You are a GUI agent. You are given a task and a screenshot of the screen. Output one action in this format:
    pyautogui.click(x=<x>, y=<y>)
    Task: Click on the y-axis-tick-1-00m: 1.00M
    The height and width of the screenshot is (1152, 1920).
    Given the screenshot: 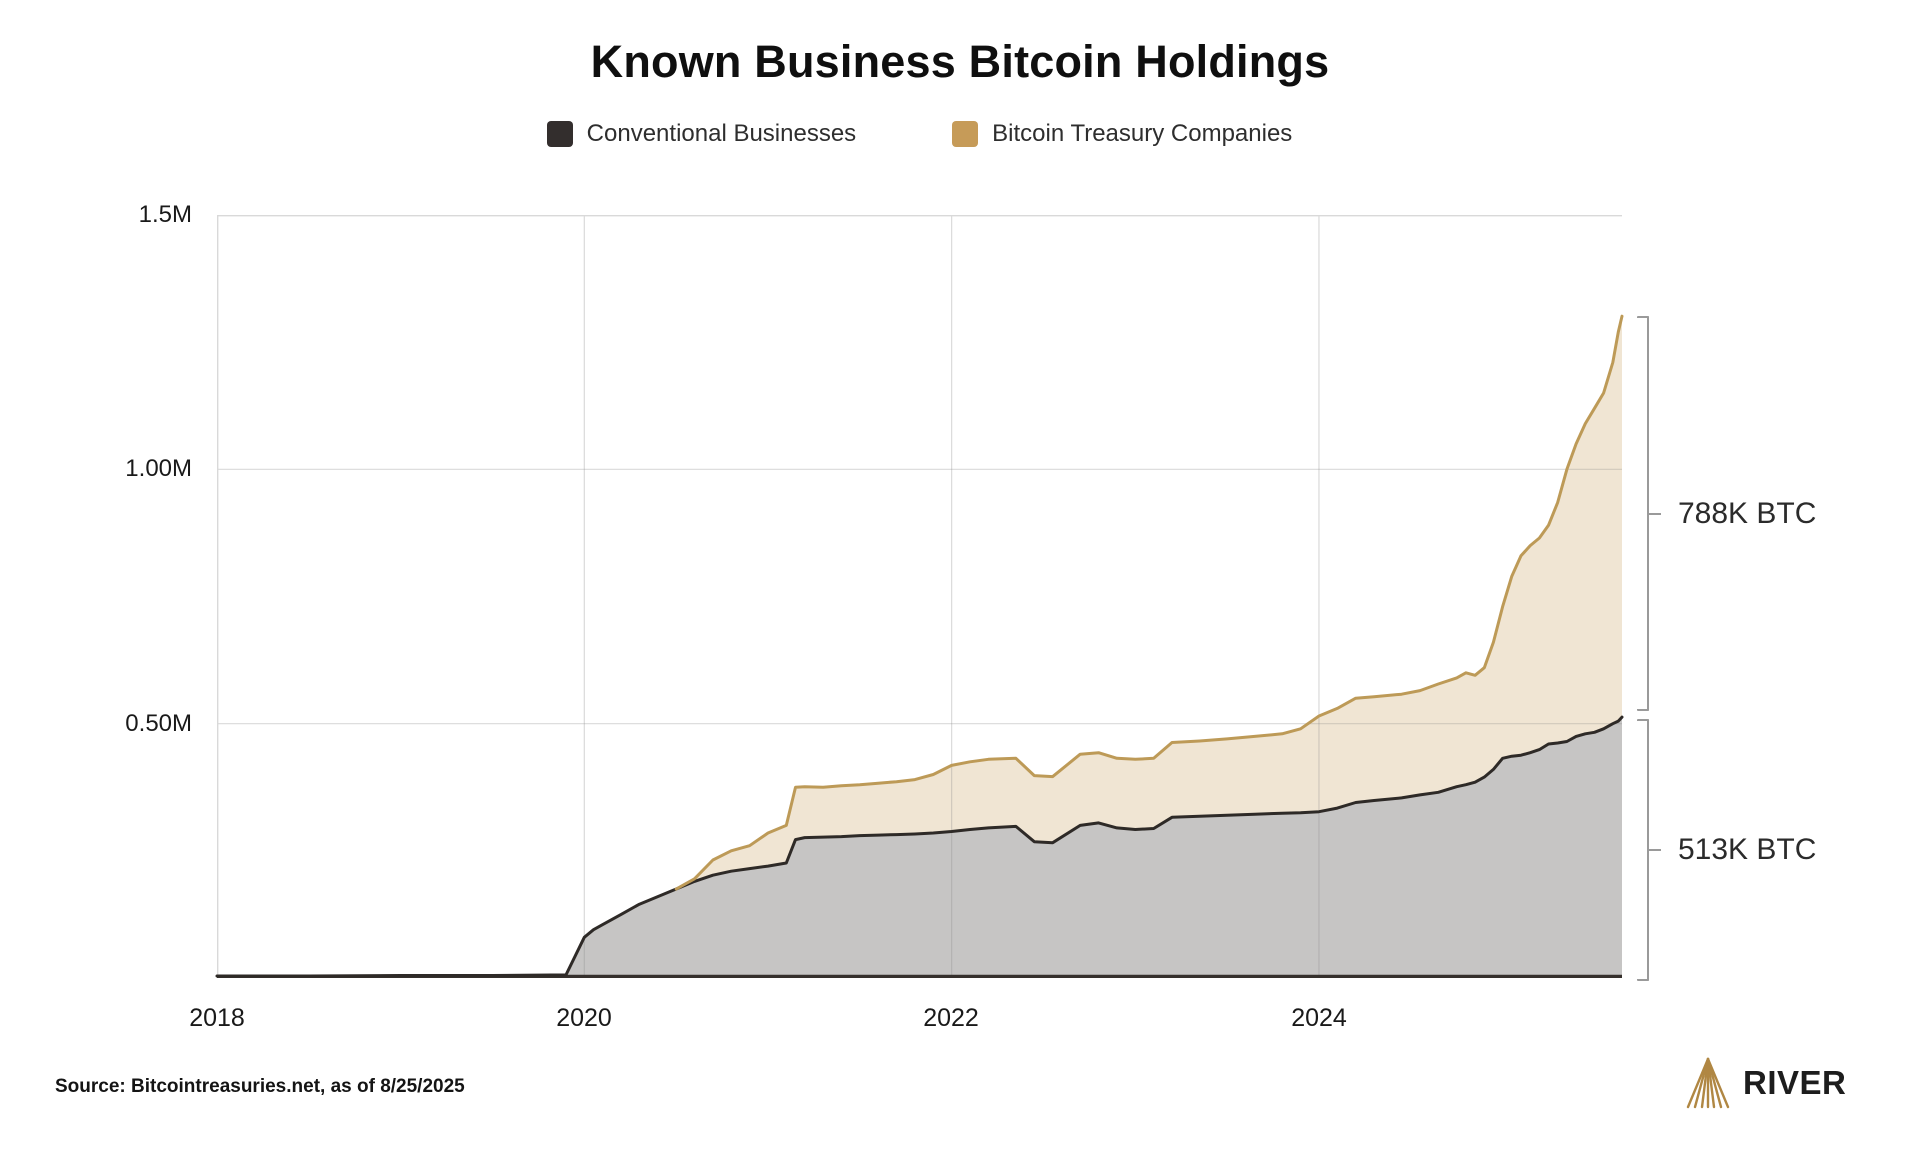 What is the action you would take?
    pyautogui.click(x=158, y=468)
    